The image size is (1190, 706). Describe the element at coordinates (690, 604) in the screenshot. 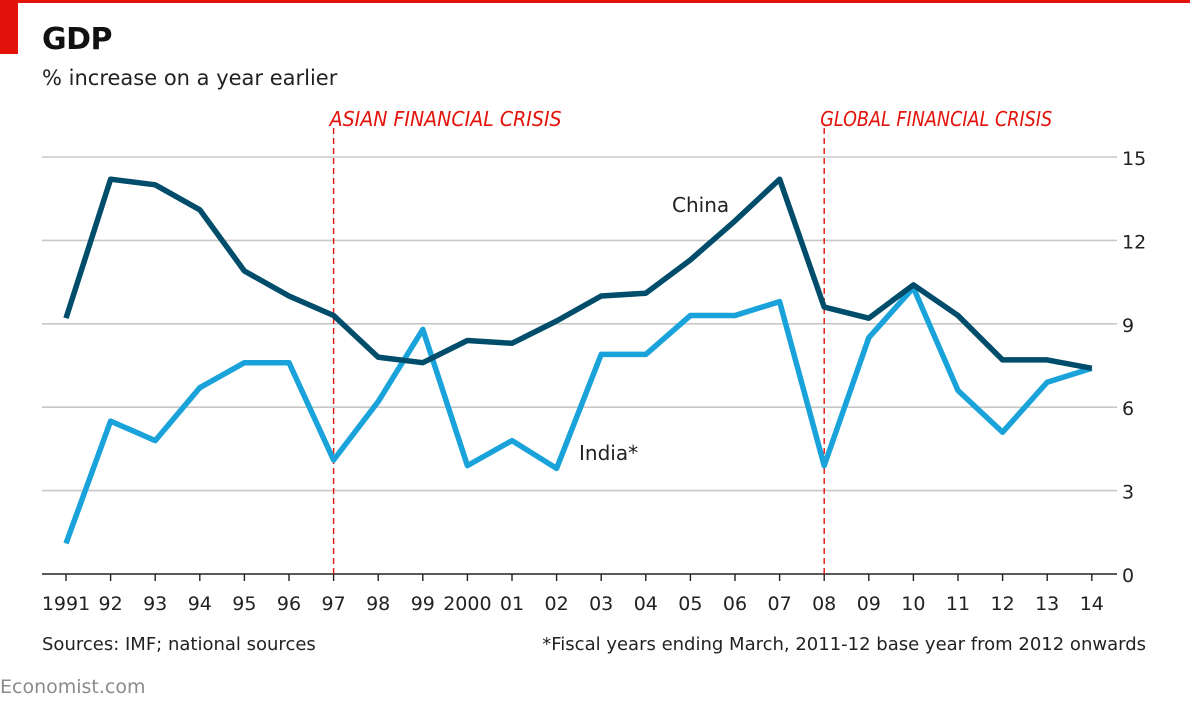

I see `x-tick-label: 05` at that location.